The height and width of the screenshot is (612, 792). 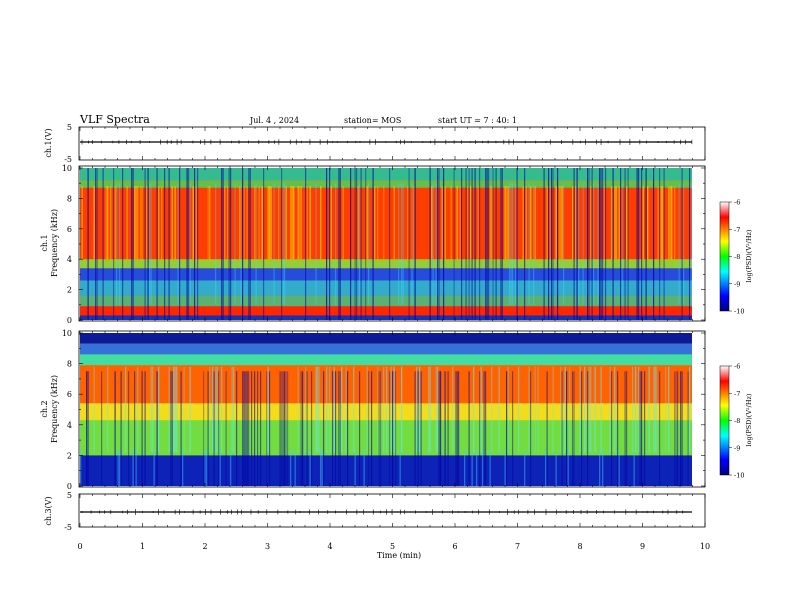 I want to click on y-tick-label: 6, so click(x=69, y=229).